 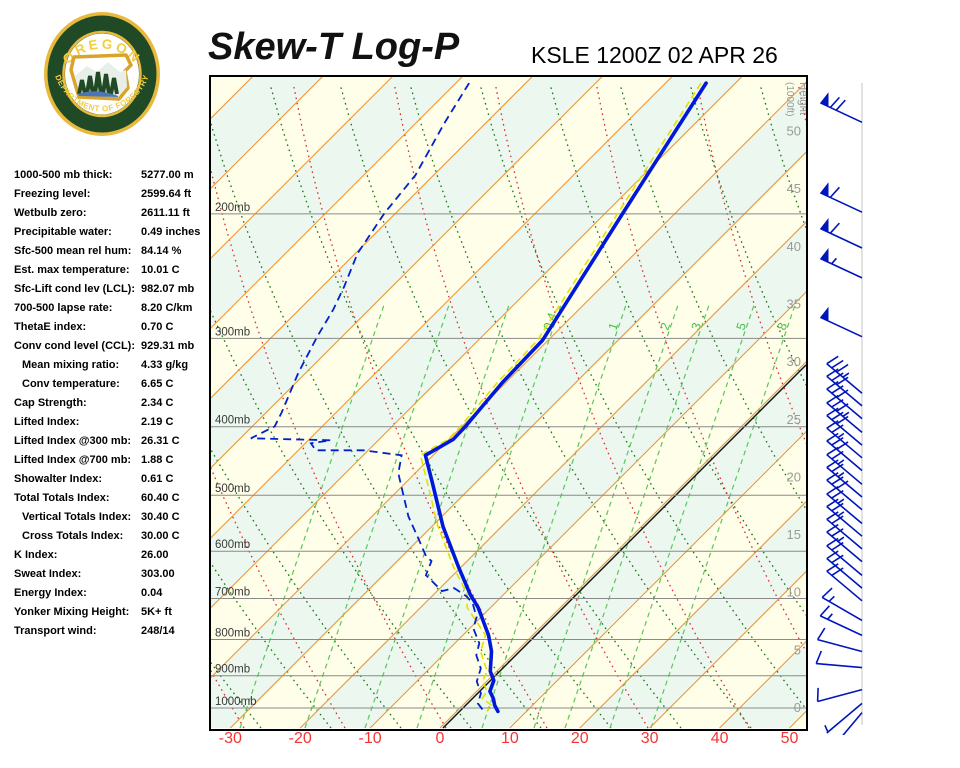 What do you see at coordinates (112, 422) in the screenshot?
I see `stat-row: Lifted Index: 2.19 C` at bounding box center [112, 422].